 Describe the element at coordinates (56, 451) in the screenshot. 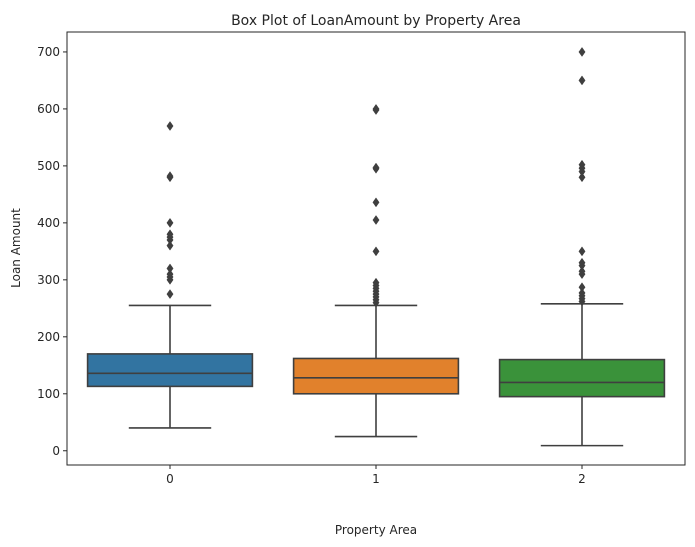

I see `y-tick-label: 0` at that location.